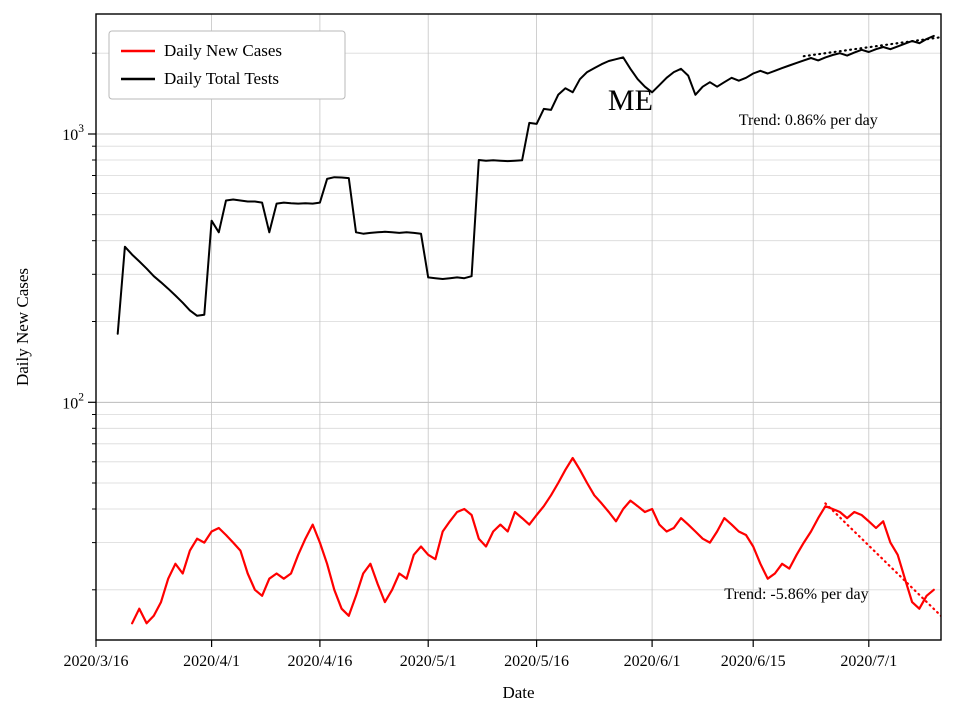  I want to click on tests-trend-label: Trend: 0.86% per day, so click(808, 120).